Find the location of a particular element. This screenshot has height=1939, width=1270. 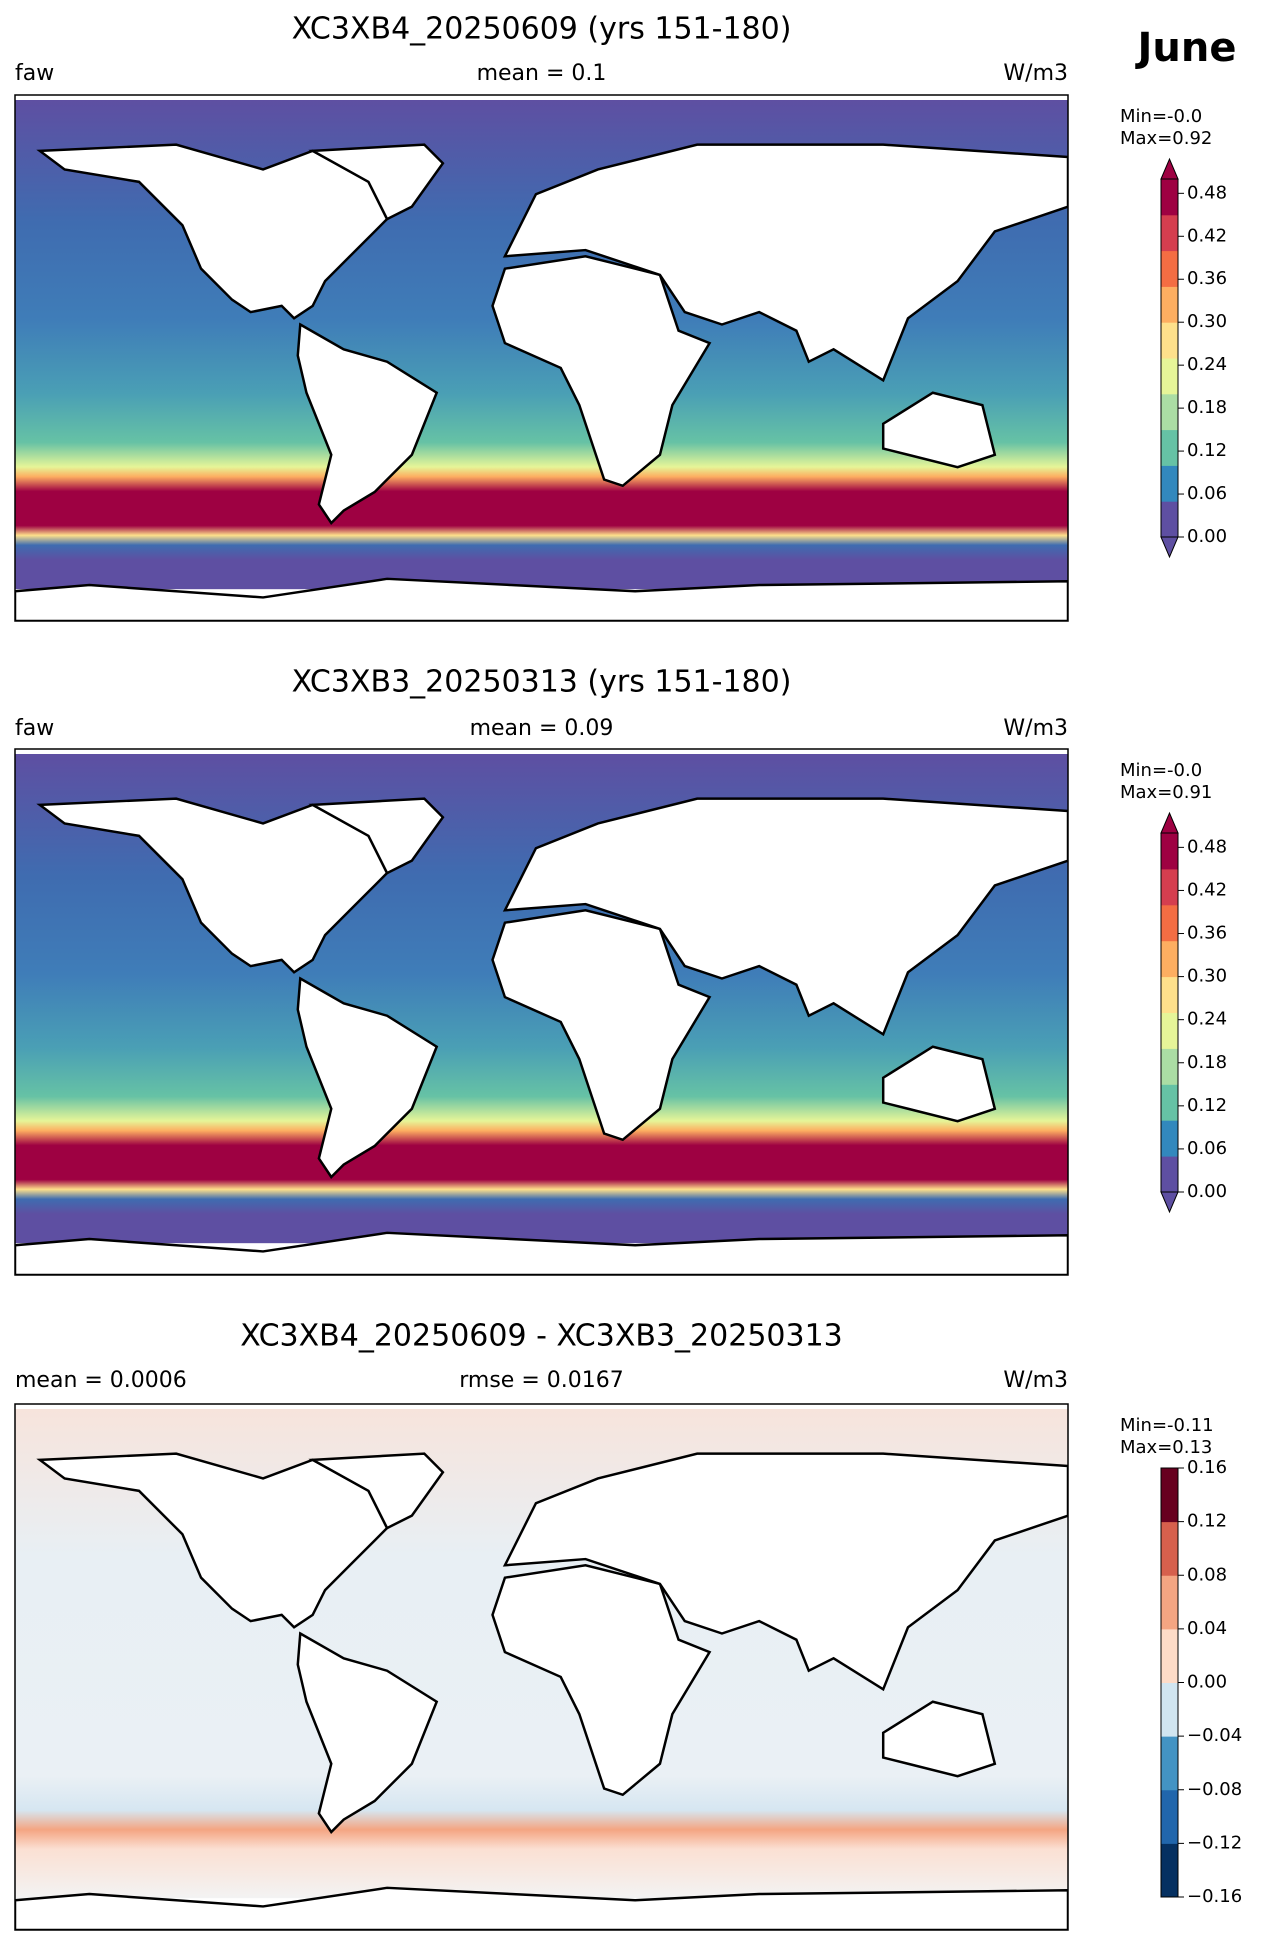

panel-title: XC3XB4_20250609 (yrs 151-180) is located at coordinates (542, 29).